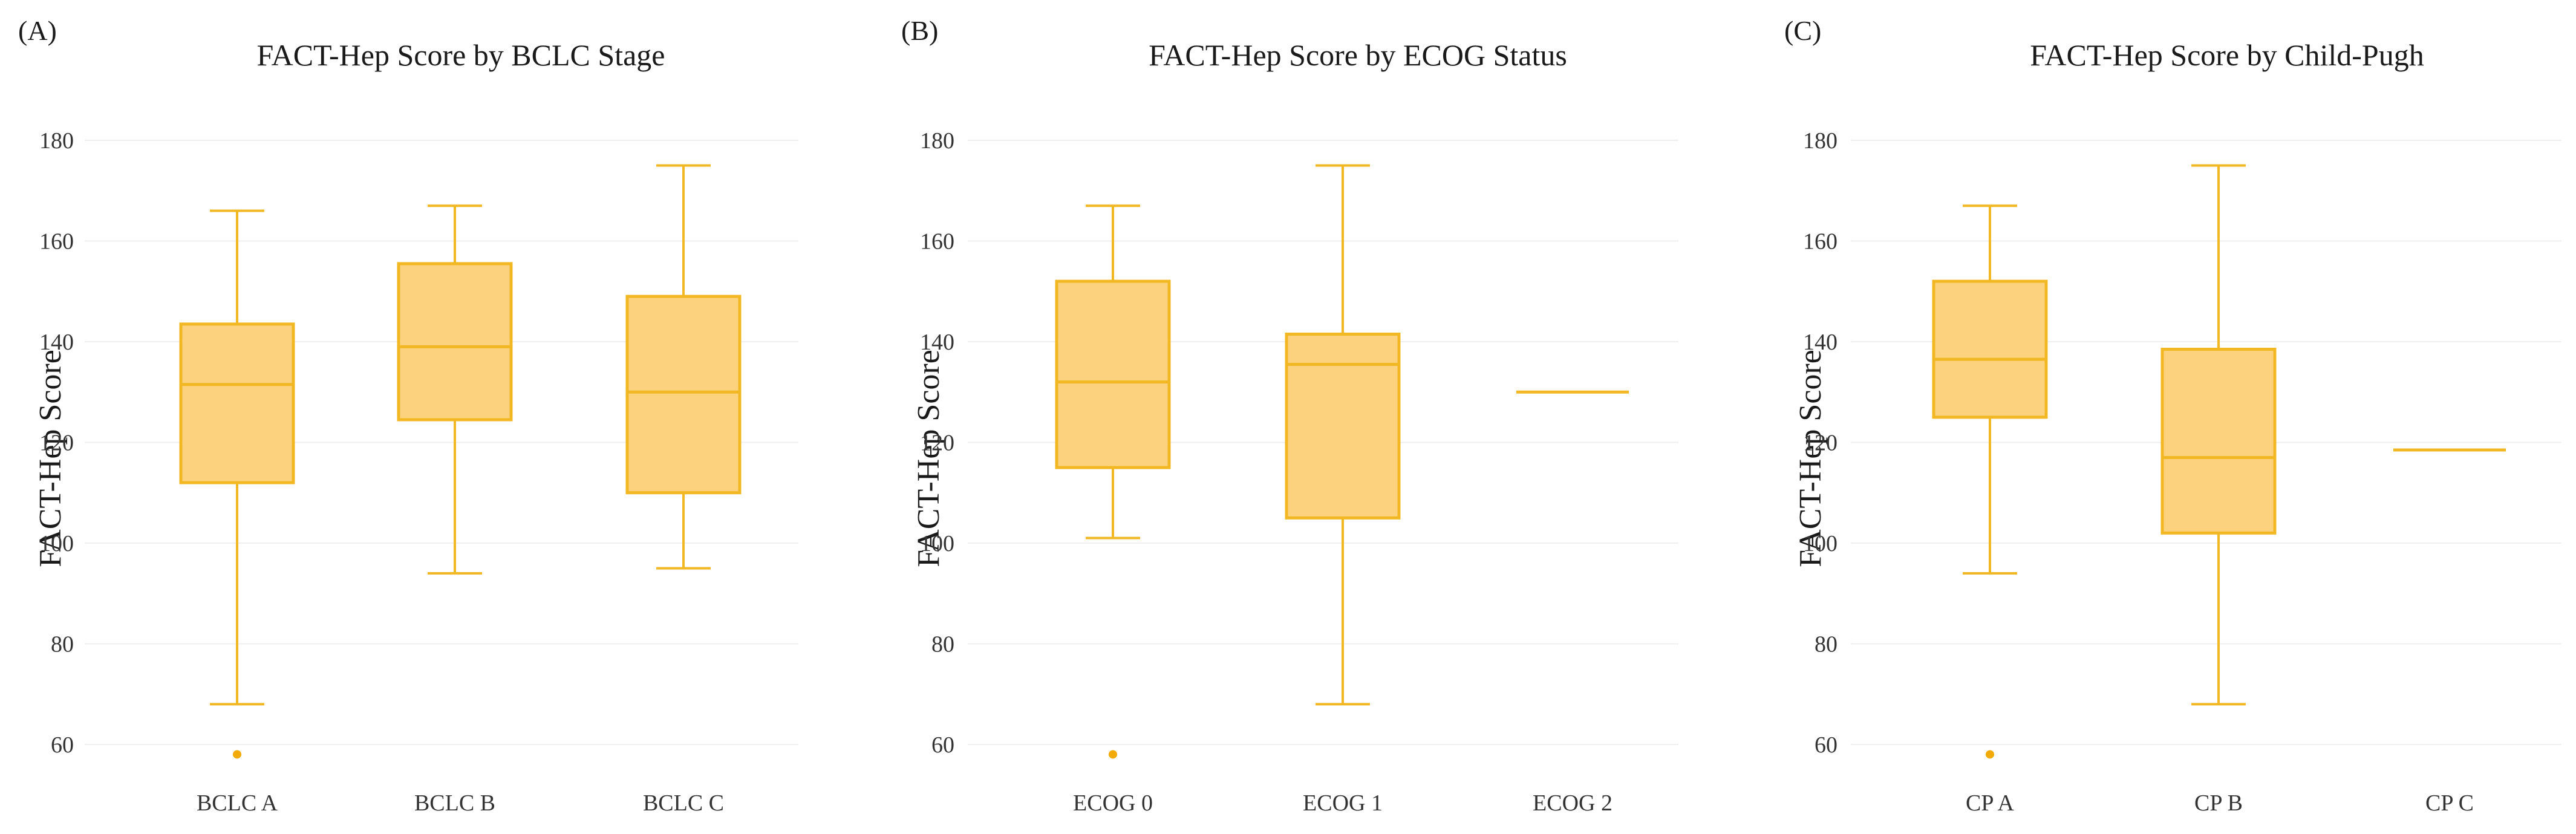 This screenshot has width=2576, height=834. What do you see at coordinates (1572, 803) in the screenshot?
I see `x-category-label: ECOG 2` at bounding box center [1572, 803].